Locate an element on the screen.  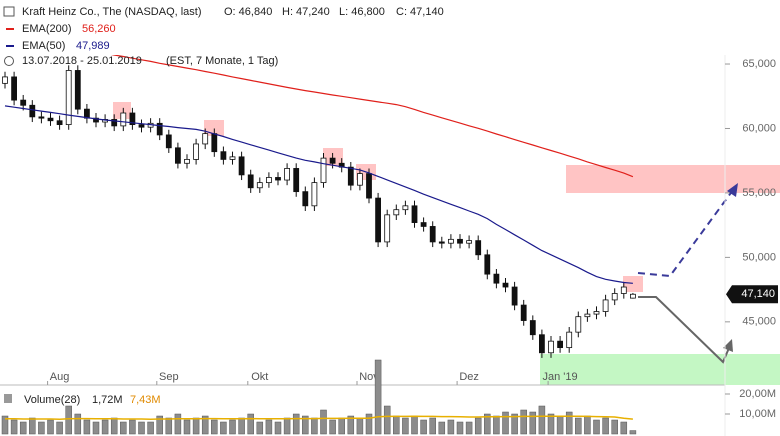
support-zone is located at coordinates (660, 369).